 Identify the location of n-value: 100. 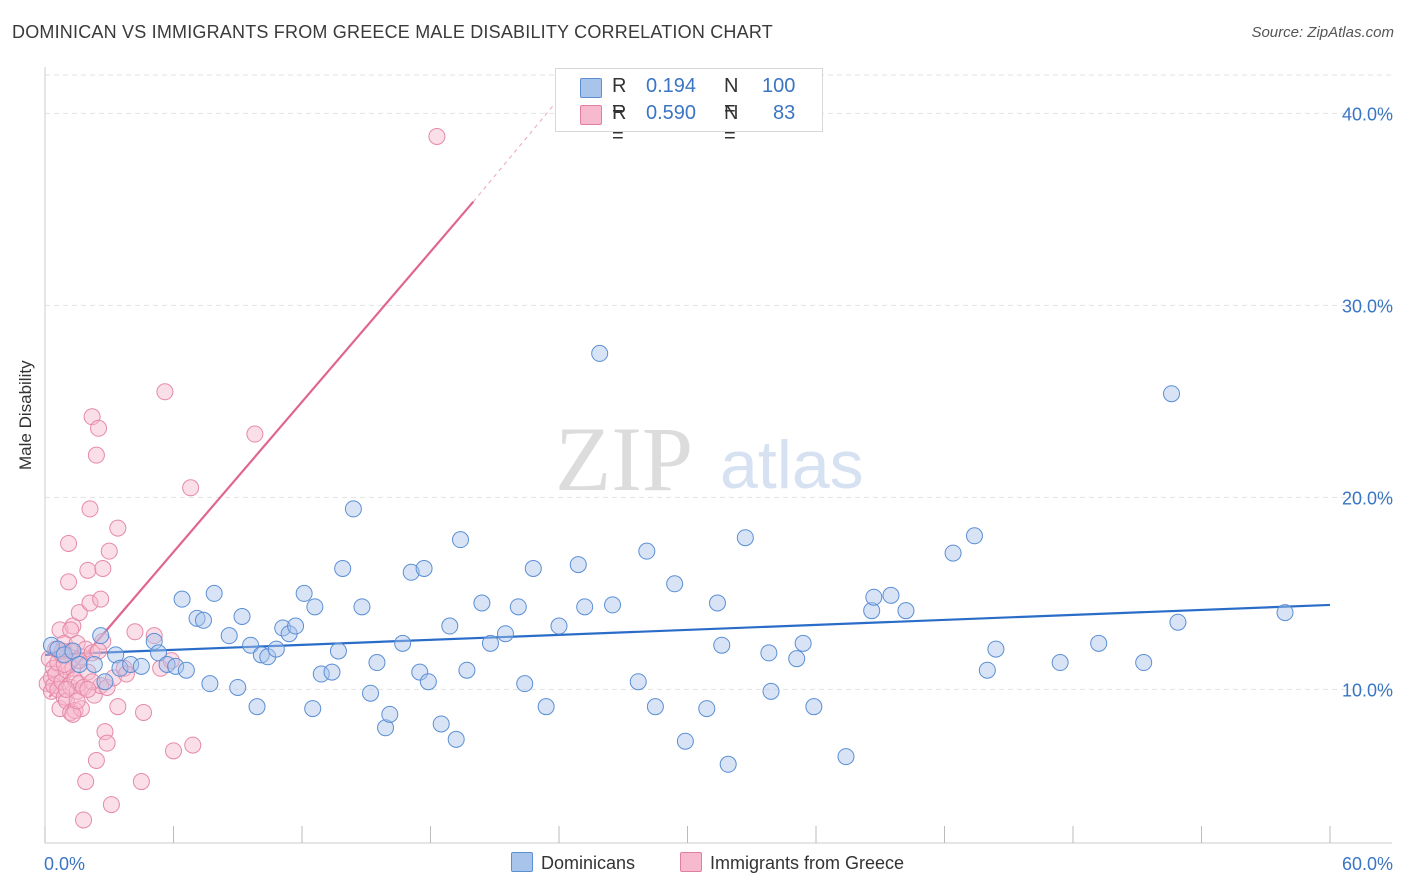
(779, 86).